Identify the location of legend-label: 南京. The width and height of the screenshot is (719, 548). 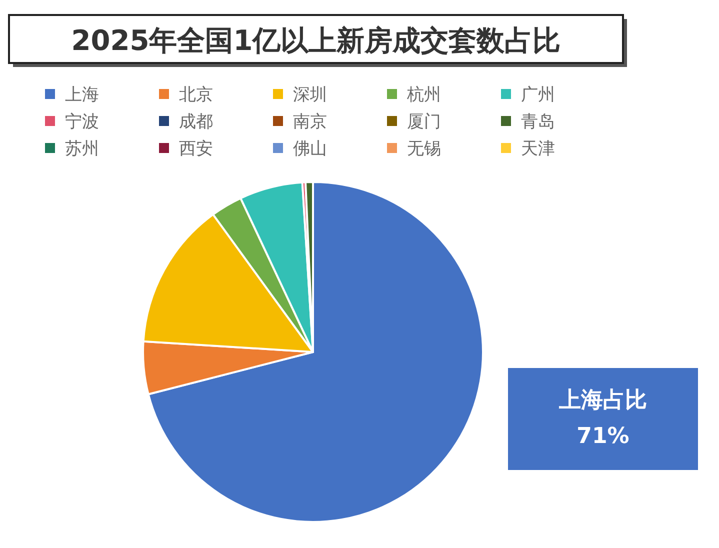
(310, 122).